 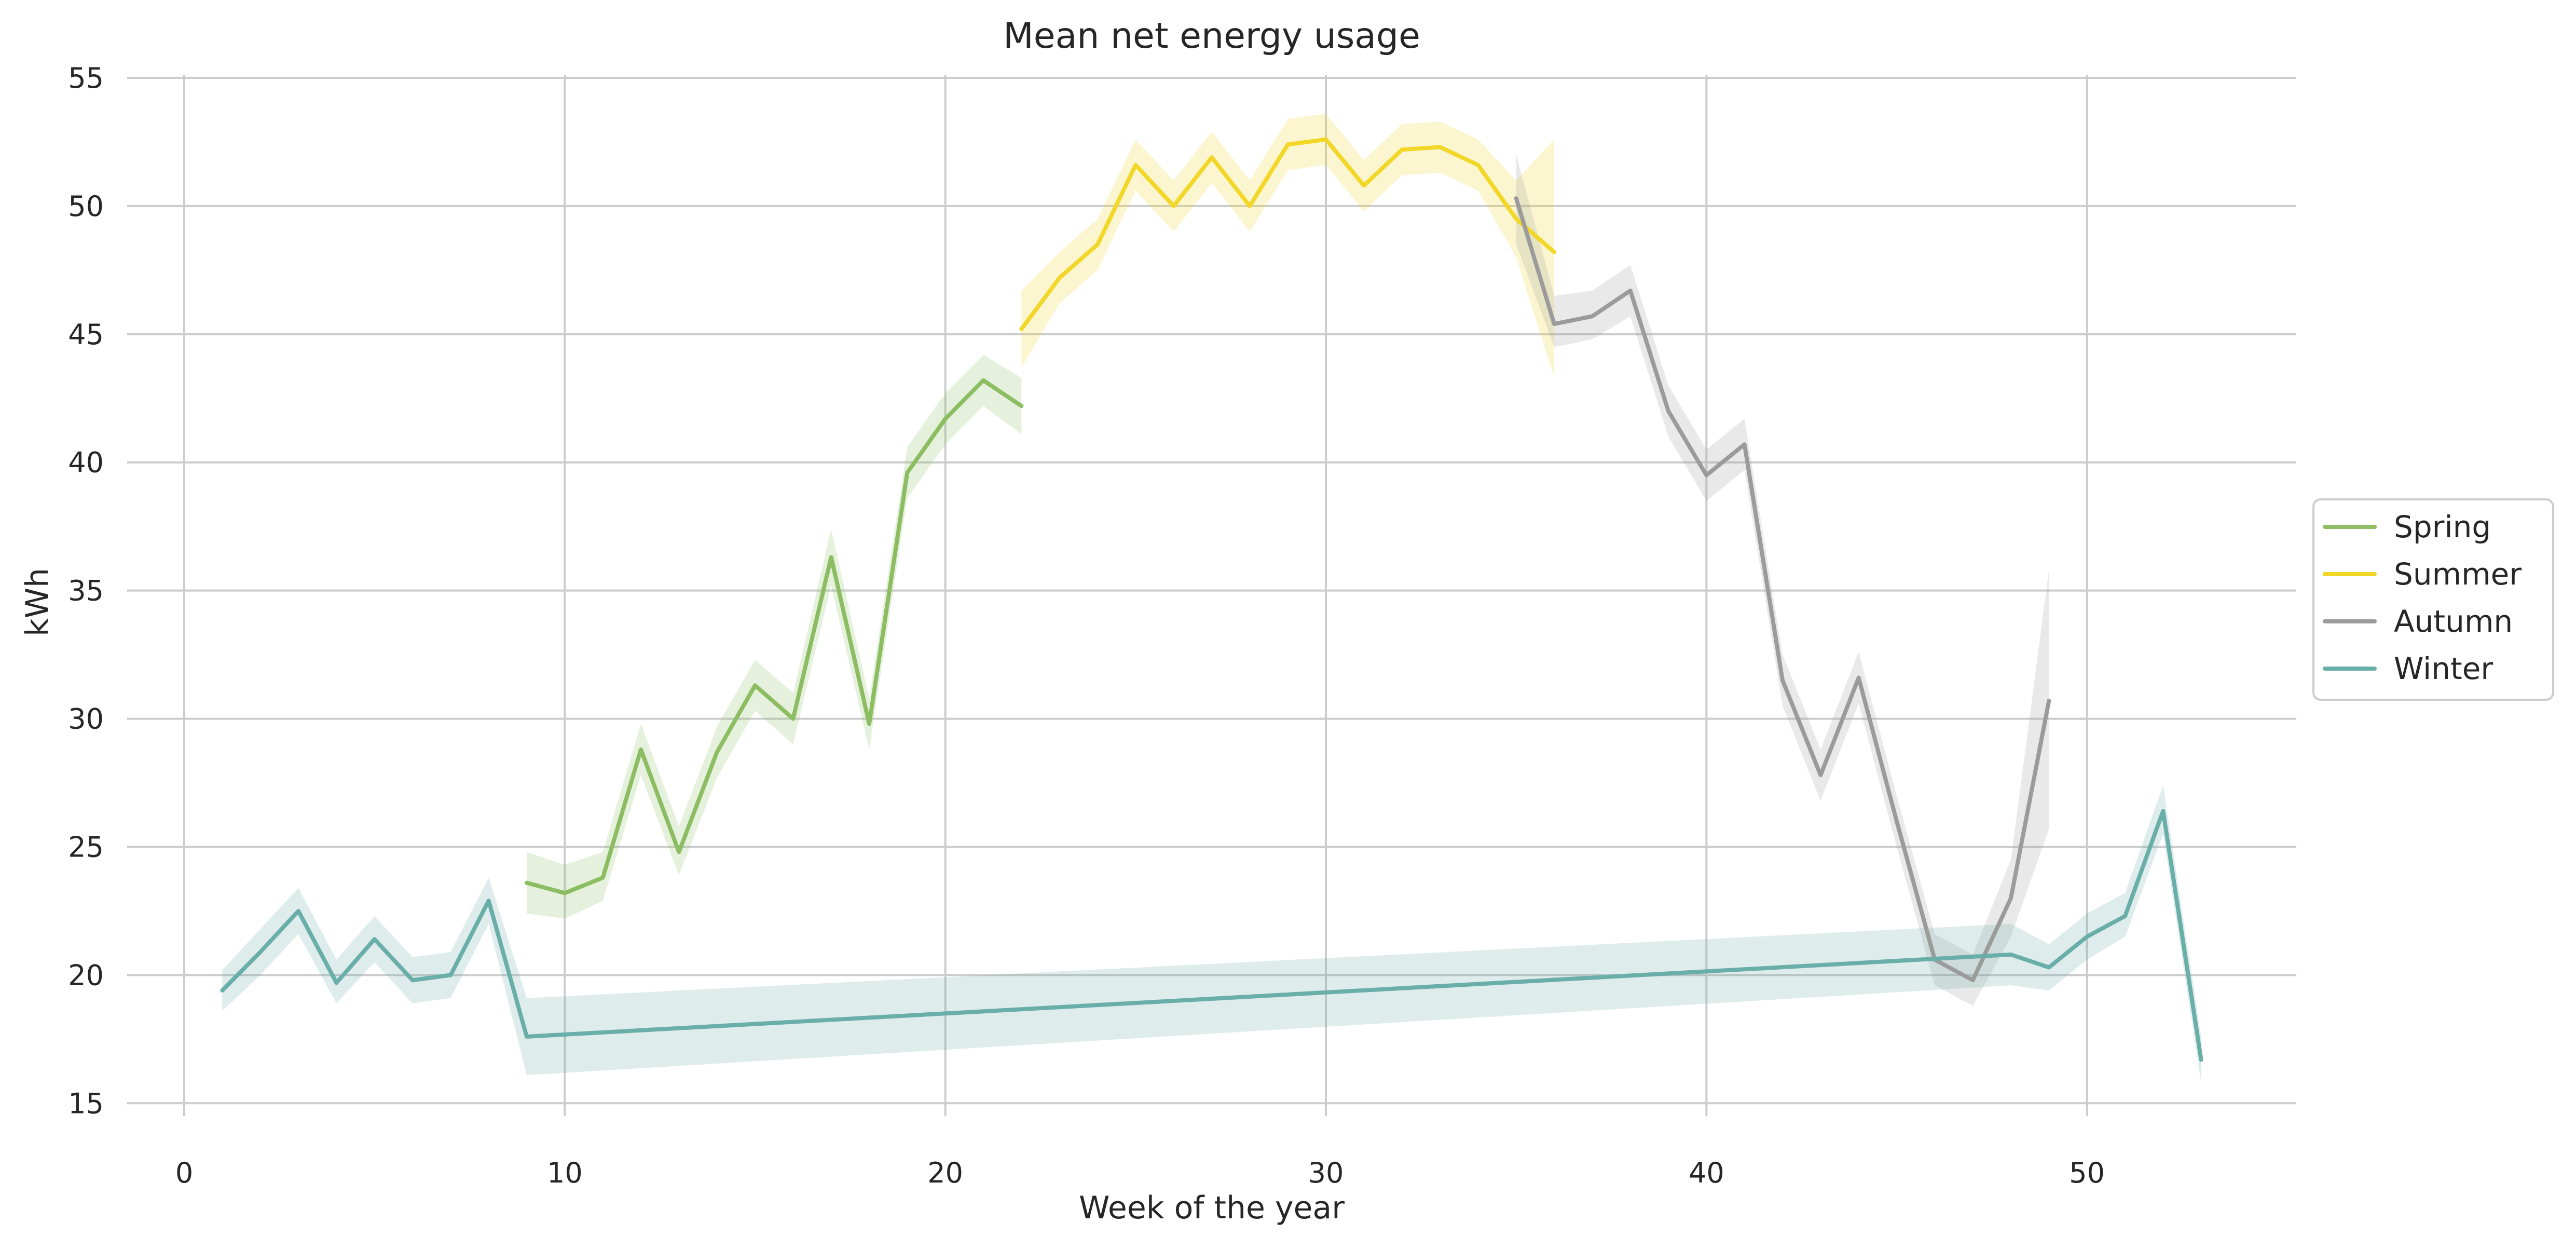 I want to click on y-tick-label: 30, so click(x=86, y=719).